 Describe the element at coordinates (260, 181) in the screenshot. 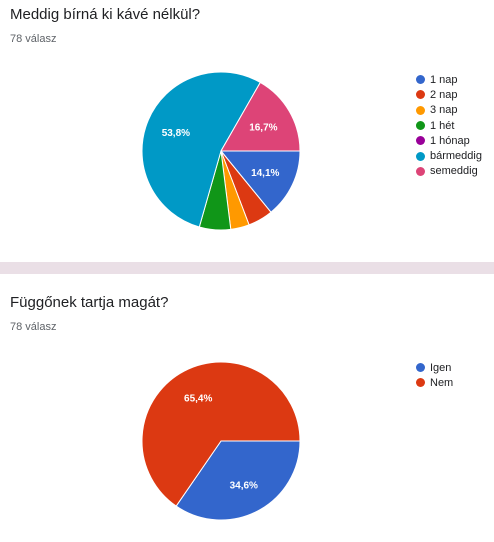

I see `pie-slice-1-nap` at that location.